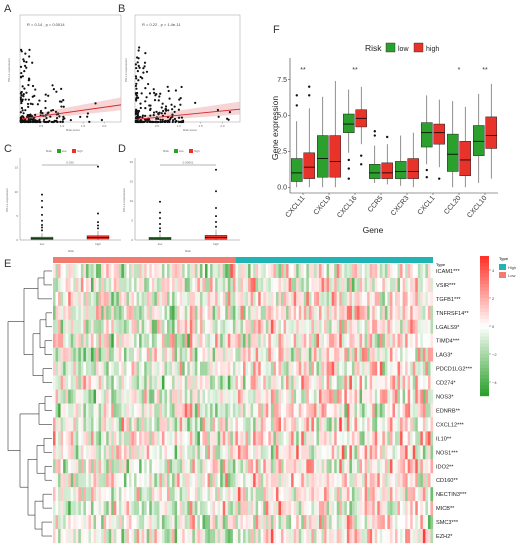 The height and width of the screenshot is (550, 530). What do you see at coordinates (187, 68) in the screenshot?
I see `panel-b-plot-area` at bounding box center [187, 68].